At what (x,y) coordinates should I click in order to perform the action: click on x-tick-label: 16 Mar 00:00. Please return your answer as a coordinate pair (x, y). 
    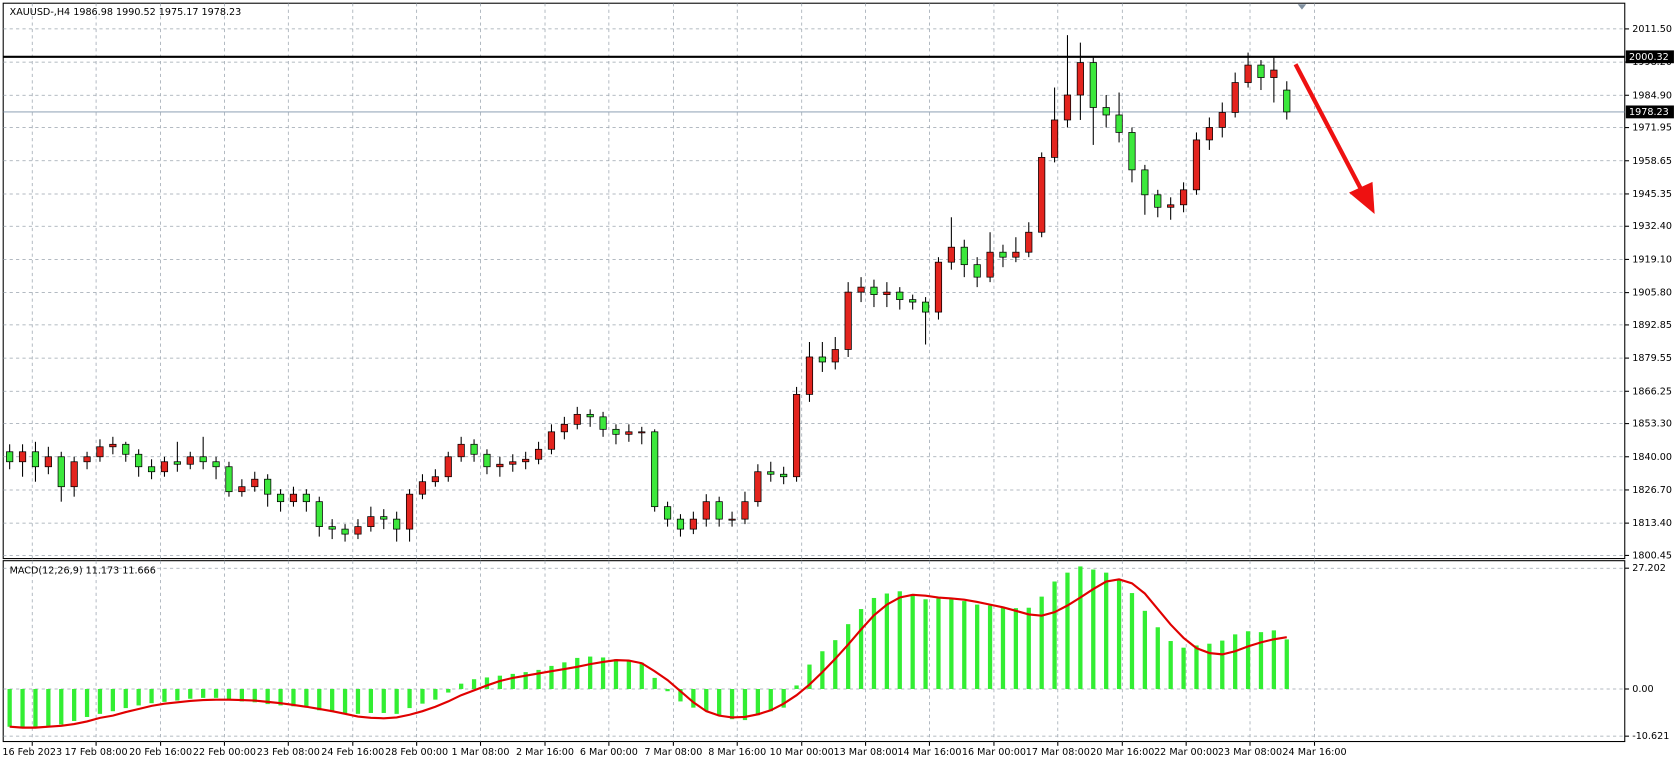
    Looking at the image, I should click on (994, 752).